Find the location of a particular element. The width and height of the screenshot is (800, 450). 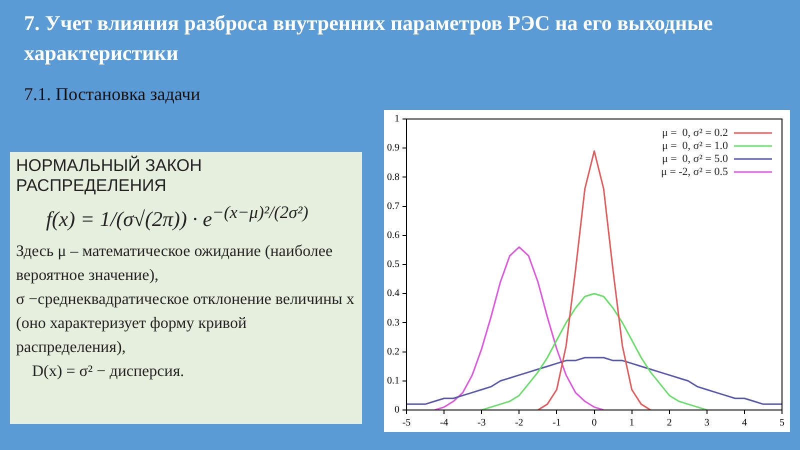

y-tick-label: 0.7 is located at coordinates (393, 206).